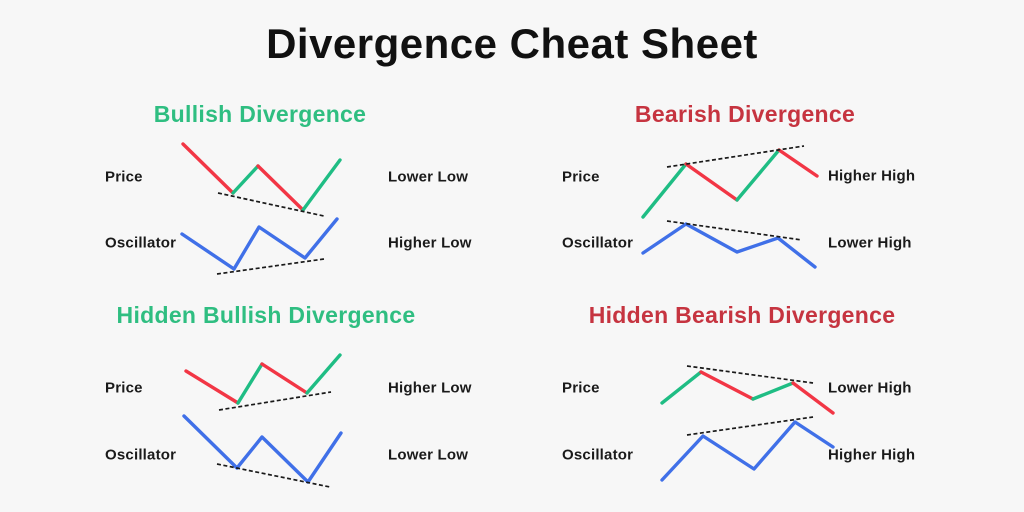  Describe the element at coordinates (742, 315) in the screenshot. I see `hidden-bearish-title: Hidden Bearish Divergence` at that location.